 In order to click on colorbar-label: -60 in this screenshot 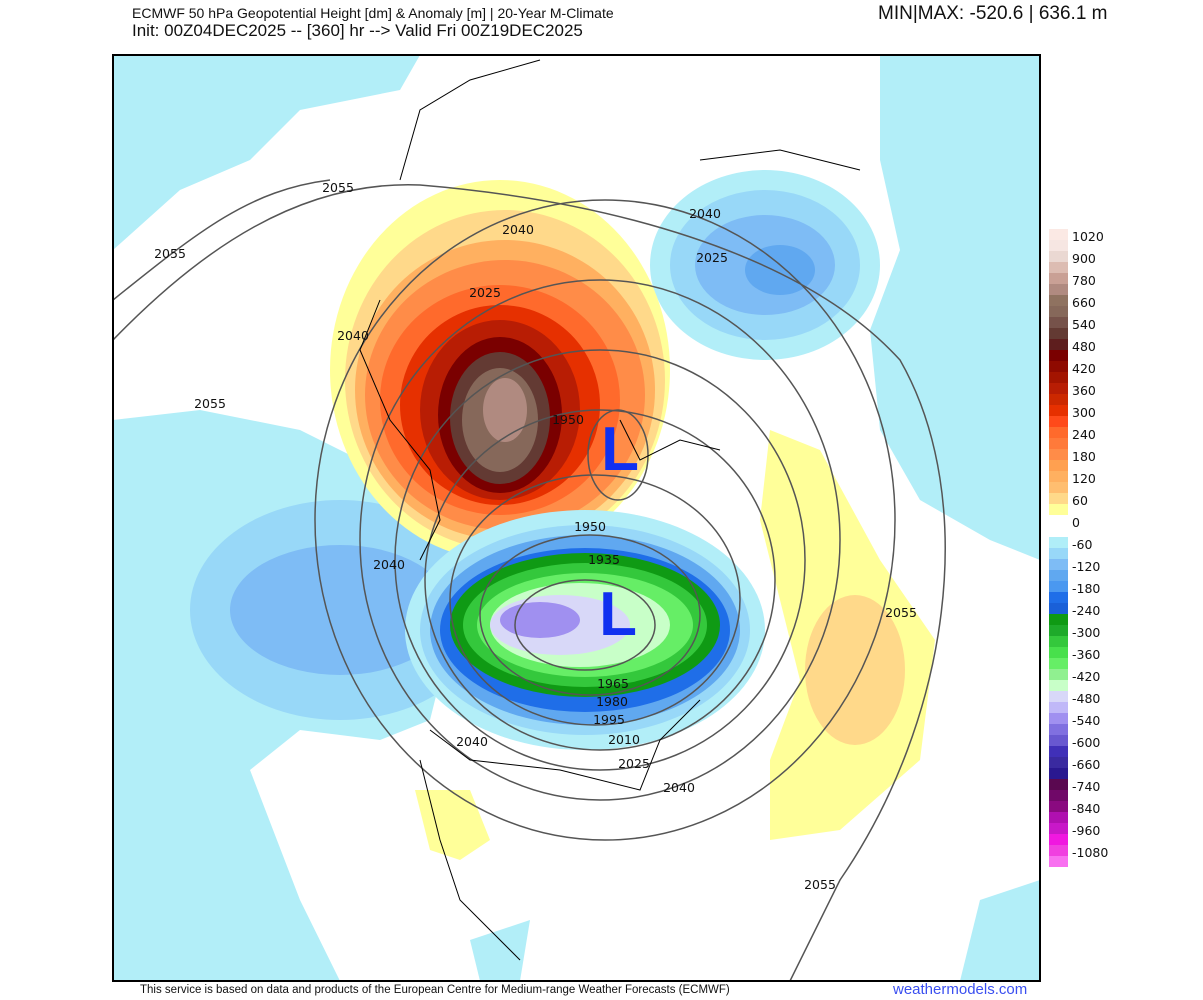, I will do `click(1082, 544)`.